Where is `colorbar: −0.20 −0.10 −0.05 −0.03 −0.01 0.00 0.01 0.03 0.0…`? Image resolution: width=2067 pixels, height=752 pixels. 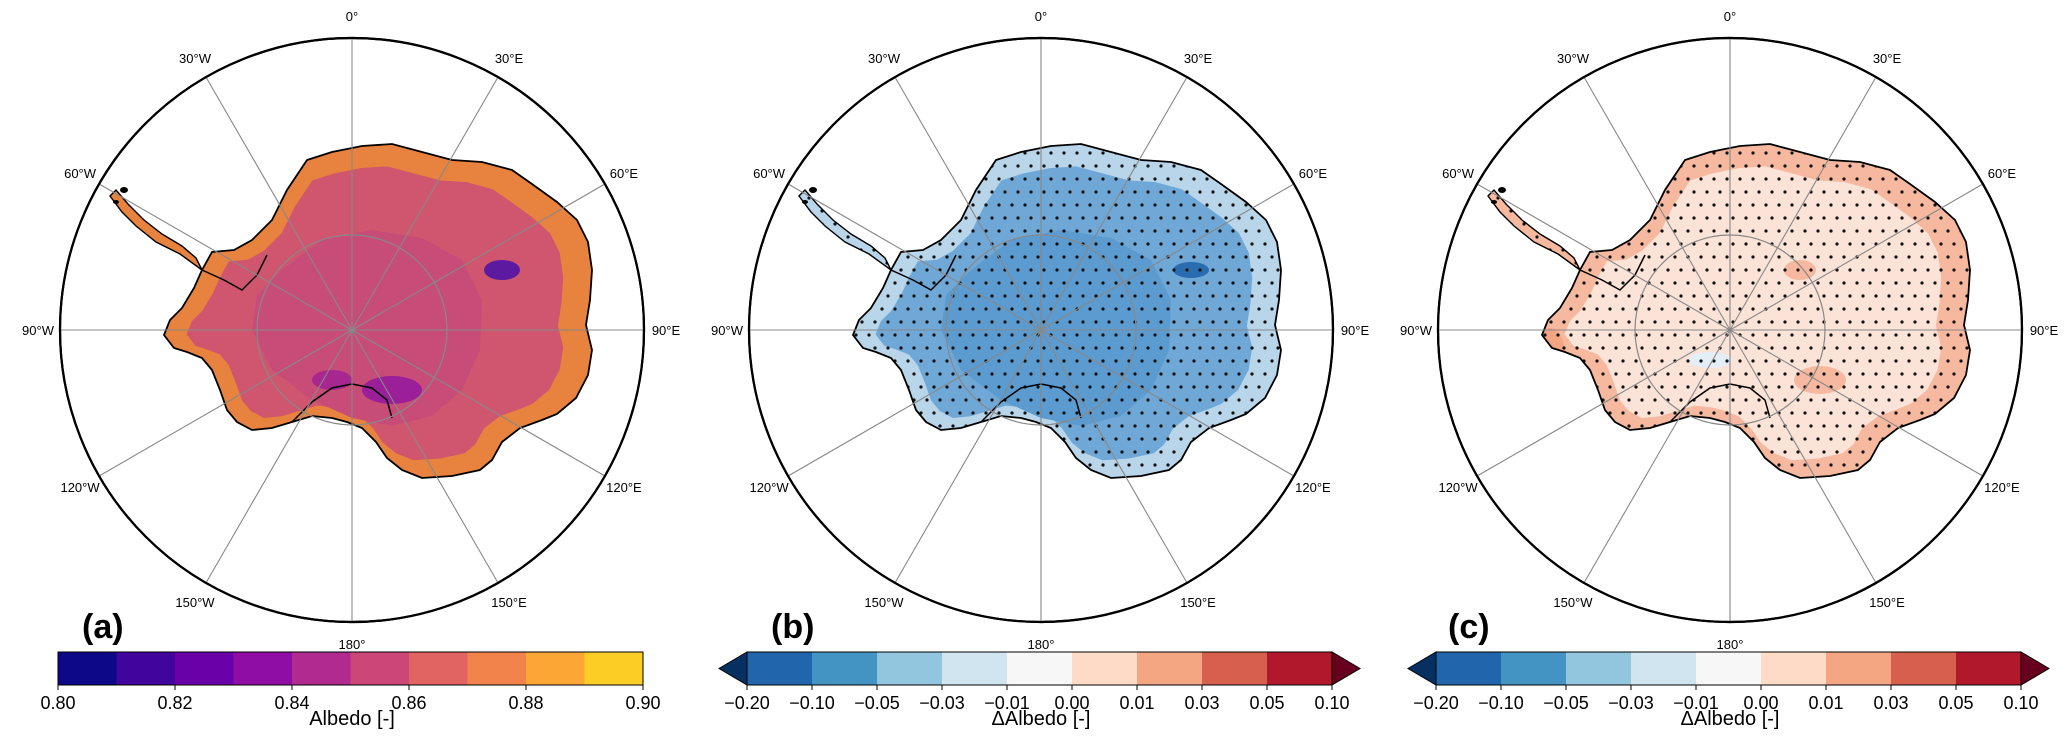 colorbar: −0.20 −0.10 −0.05 −0.03 −0.01 0.00 0.01 0.03 0.0… is located at coordinates (1728, 682).